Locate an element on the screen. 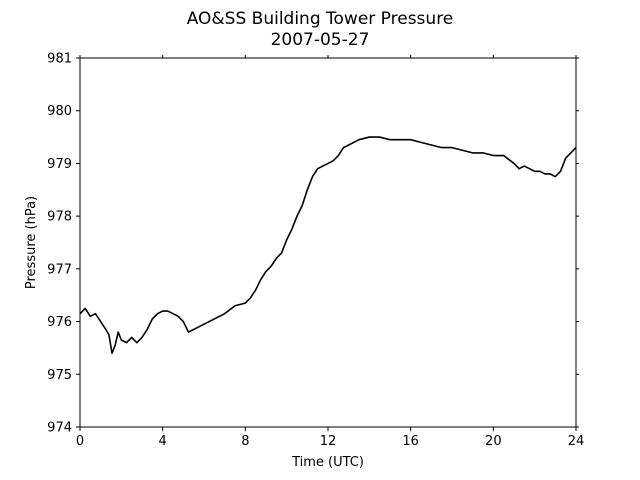  x-tick-label: 16 is located at coordinates (410, 441).